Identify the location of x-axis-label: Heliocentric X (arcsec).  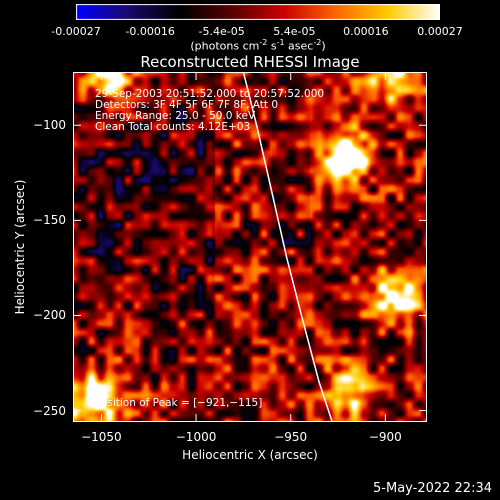
(250, 455).